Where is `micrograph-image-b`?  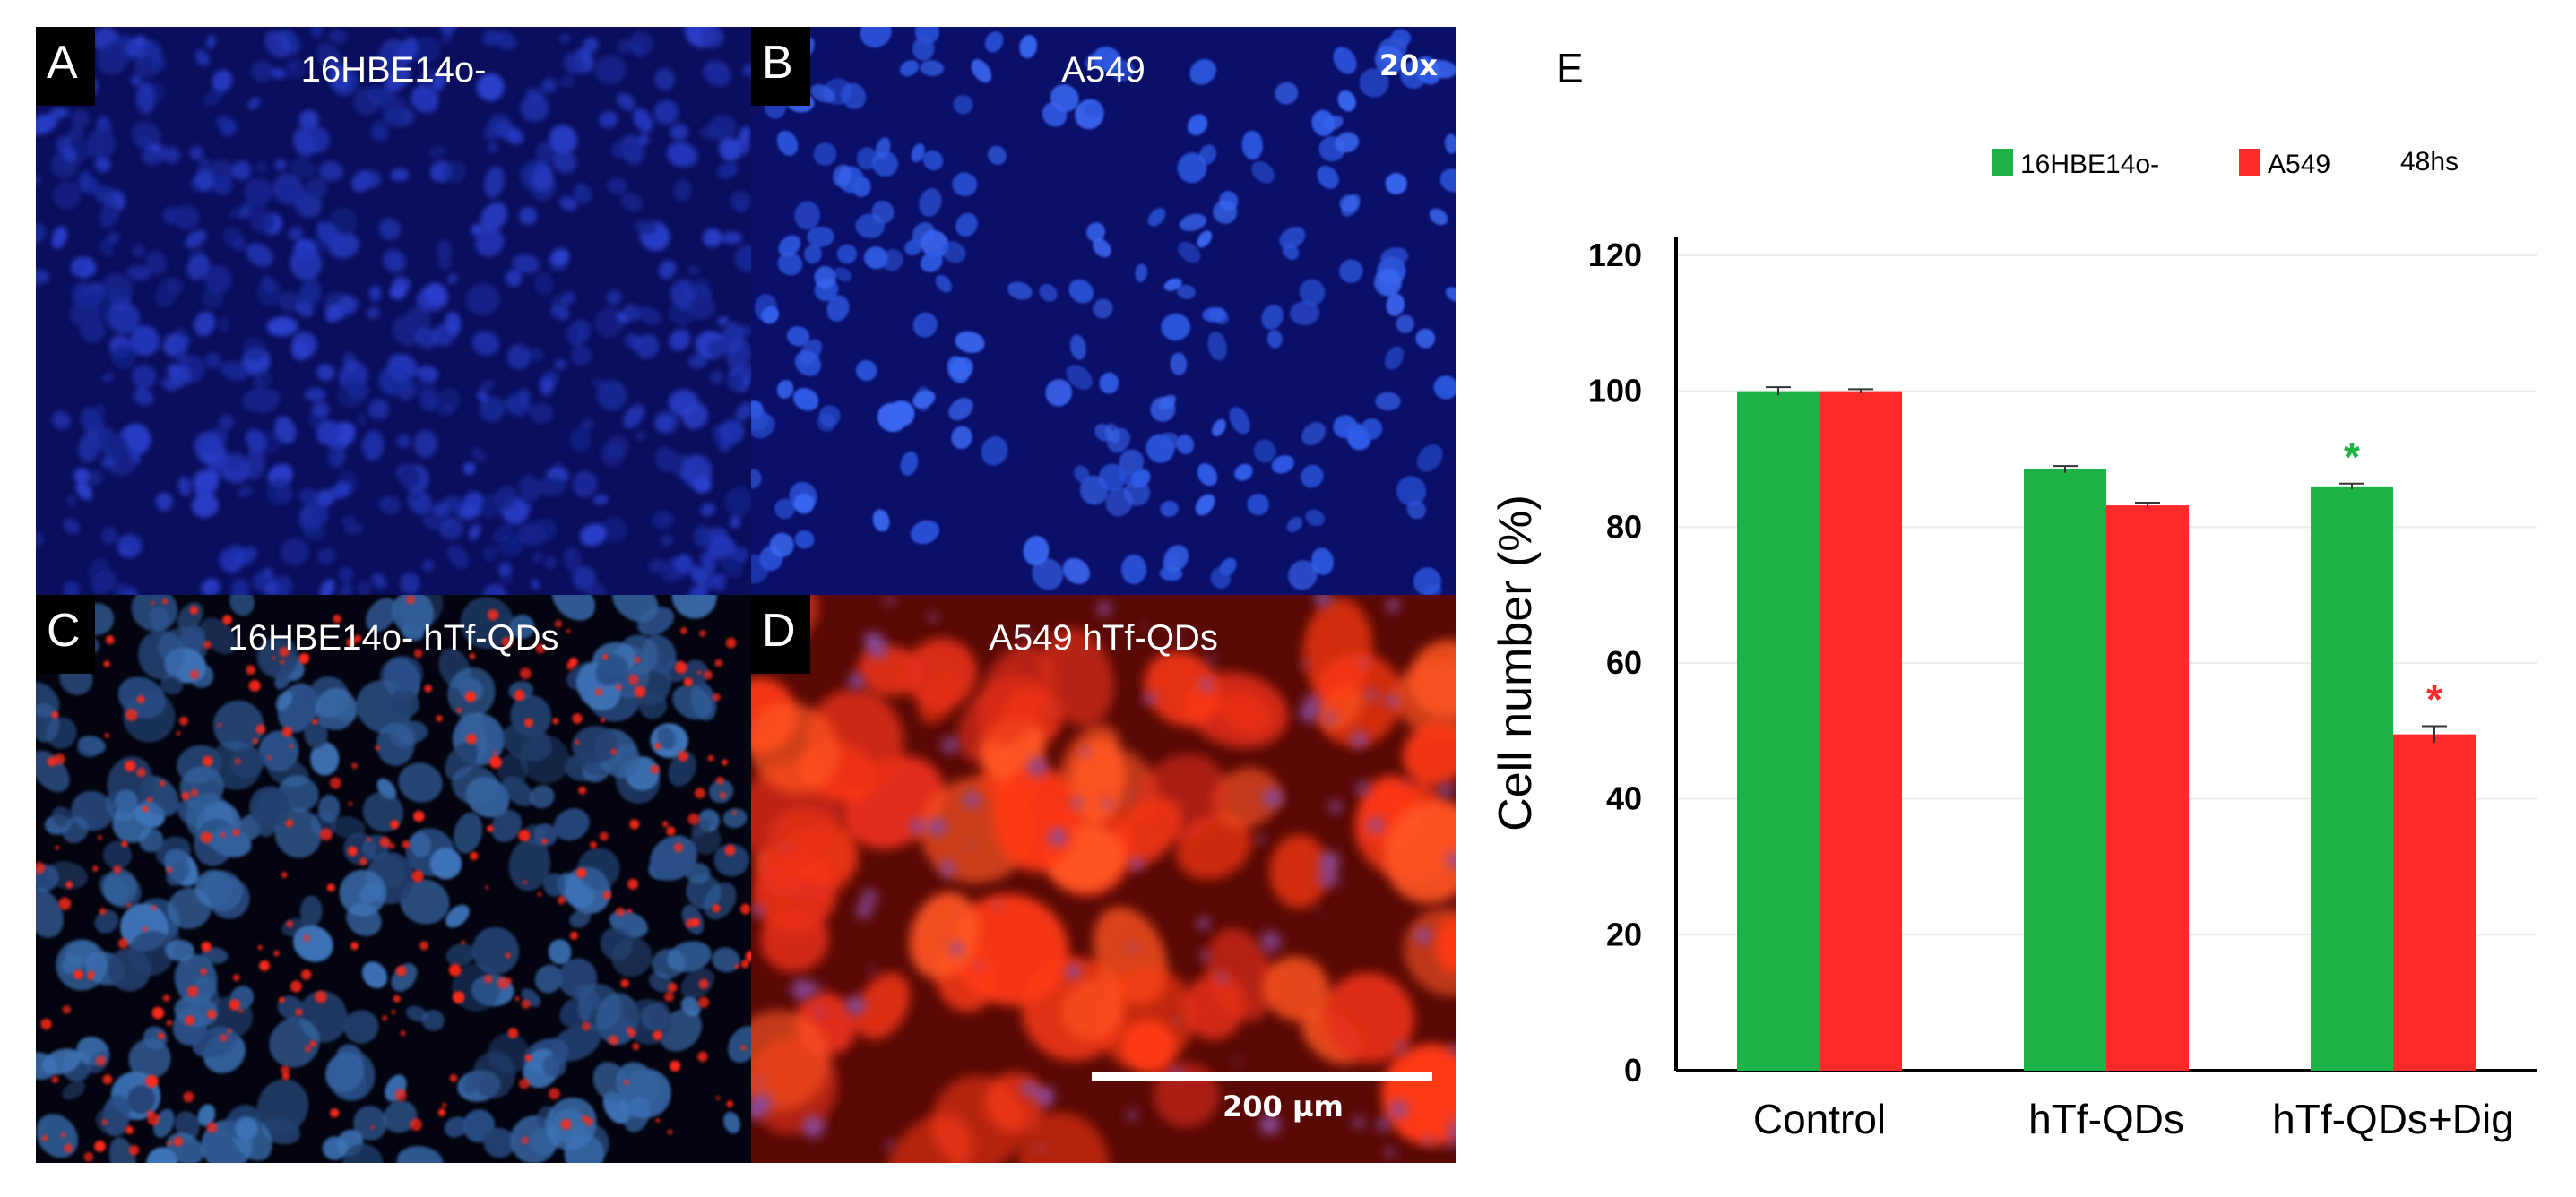 micrograph-image-b is located at coordinates (1103, 311).